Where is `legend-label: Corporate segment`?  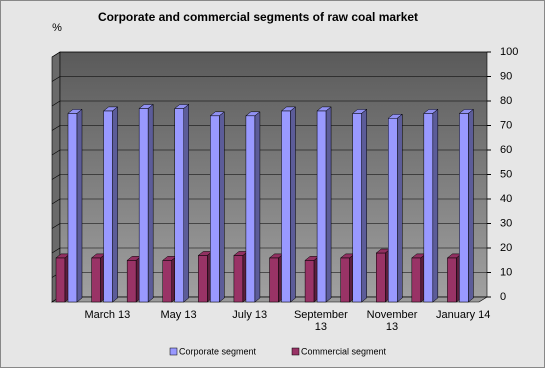
legend-label: Corporate segment is located at coordinates (218, 351).